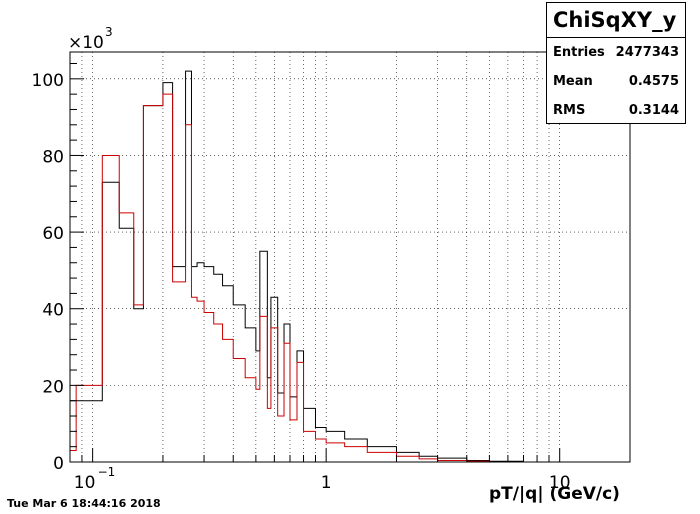 The width and height of the screenshot is (700, 514). I want to click on stats-row-rms: RMS 0.3144, so click(616, 110).